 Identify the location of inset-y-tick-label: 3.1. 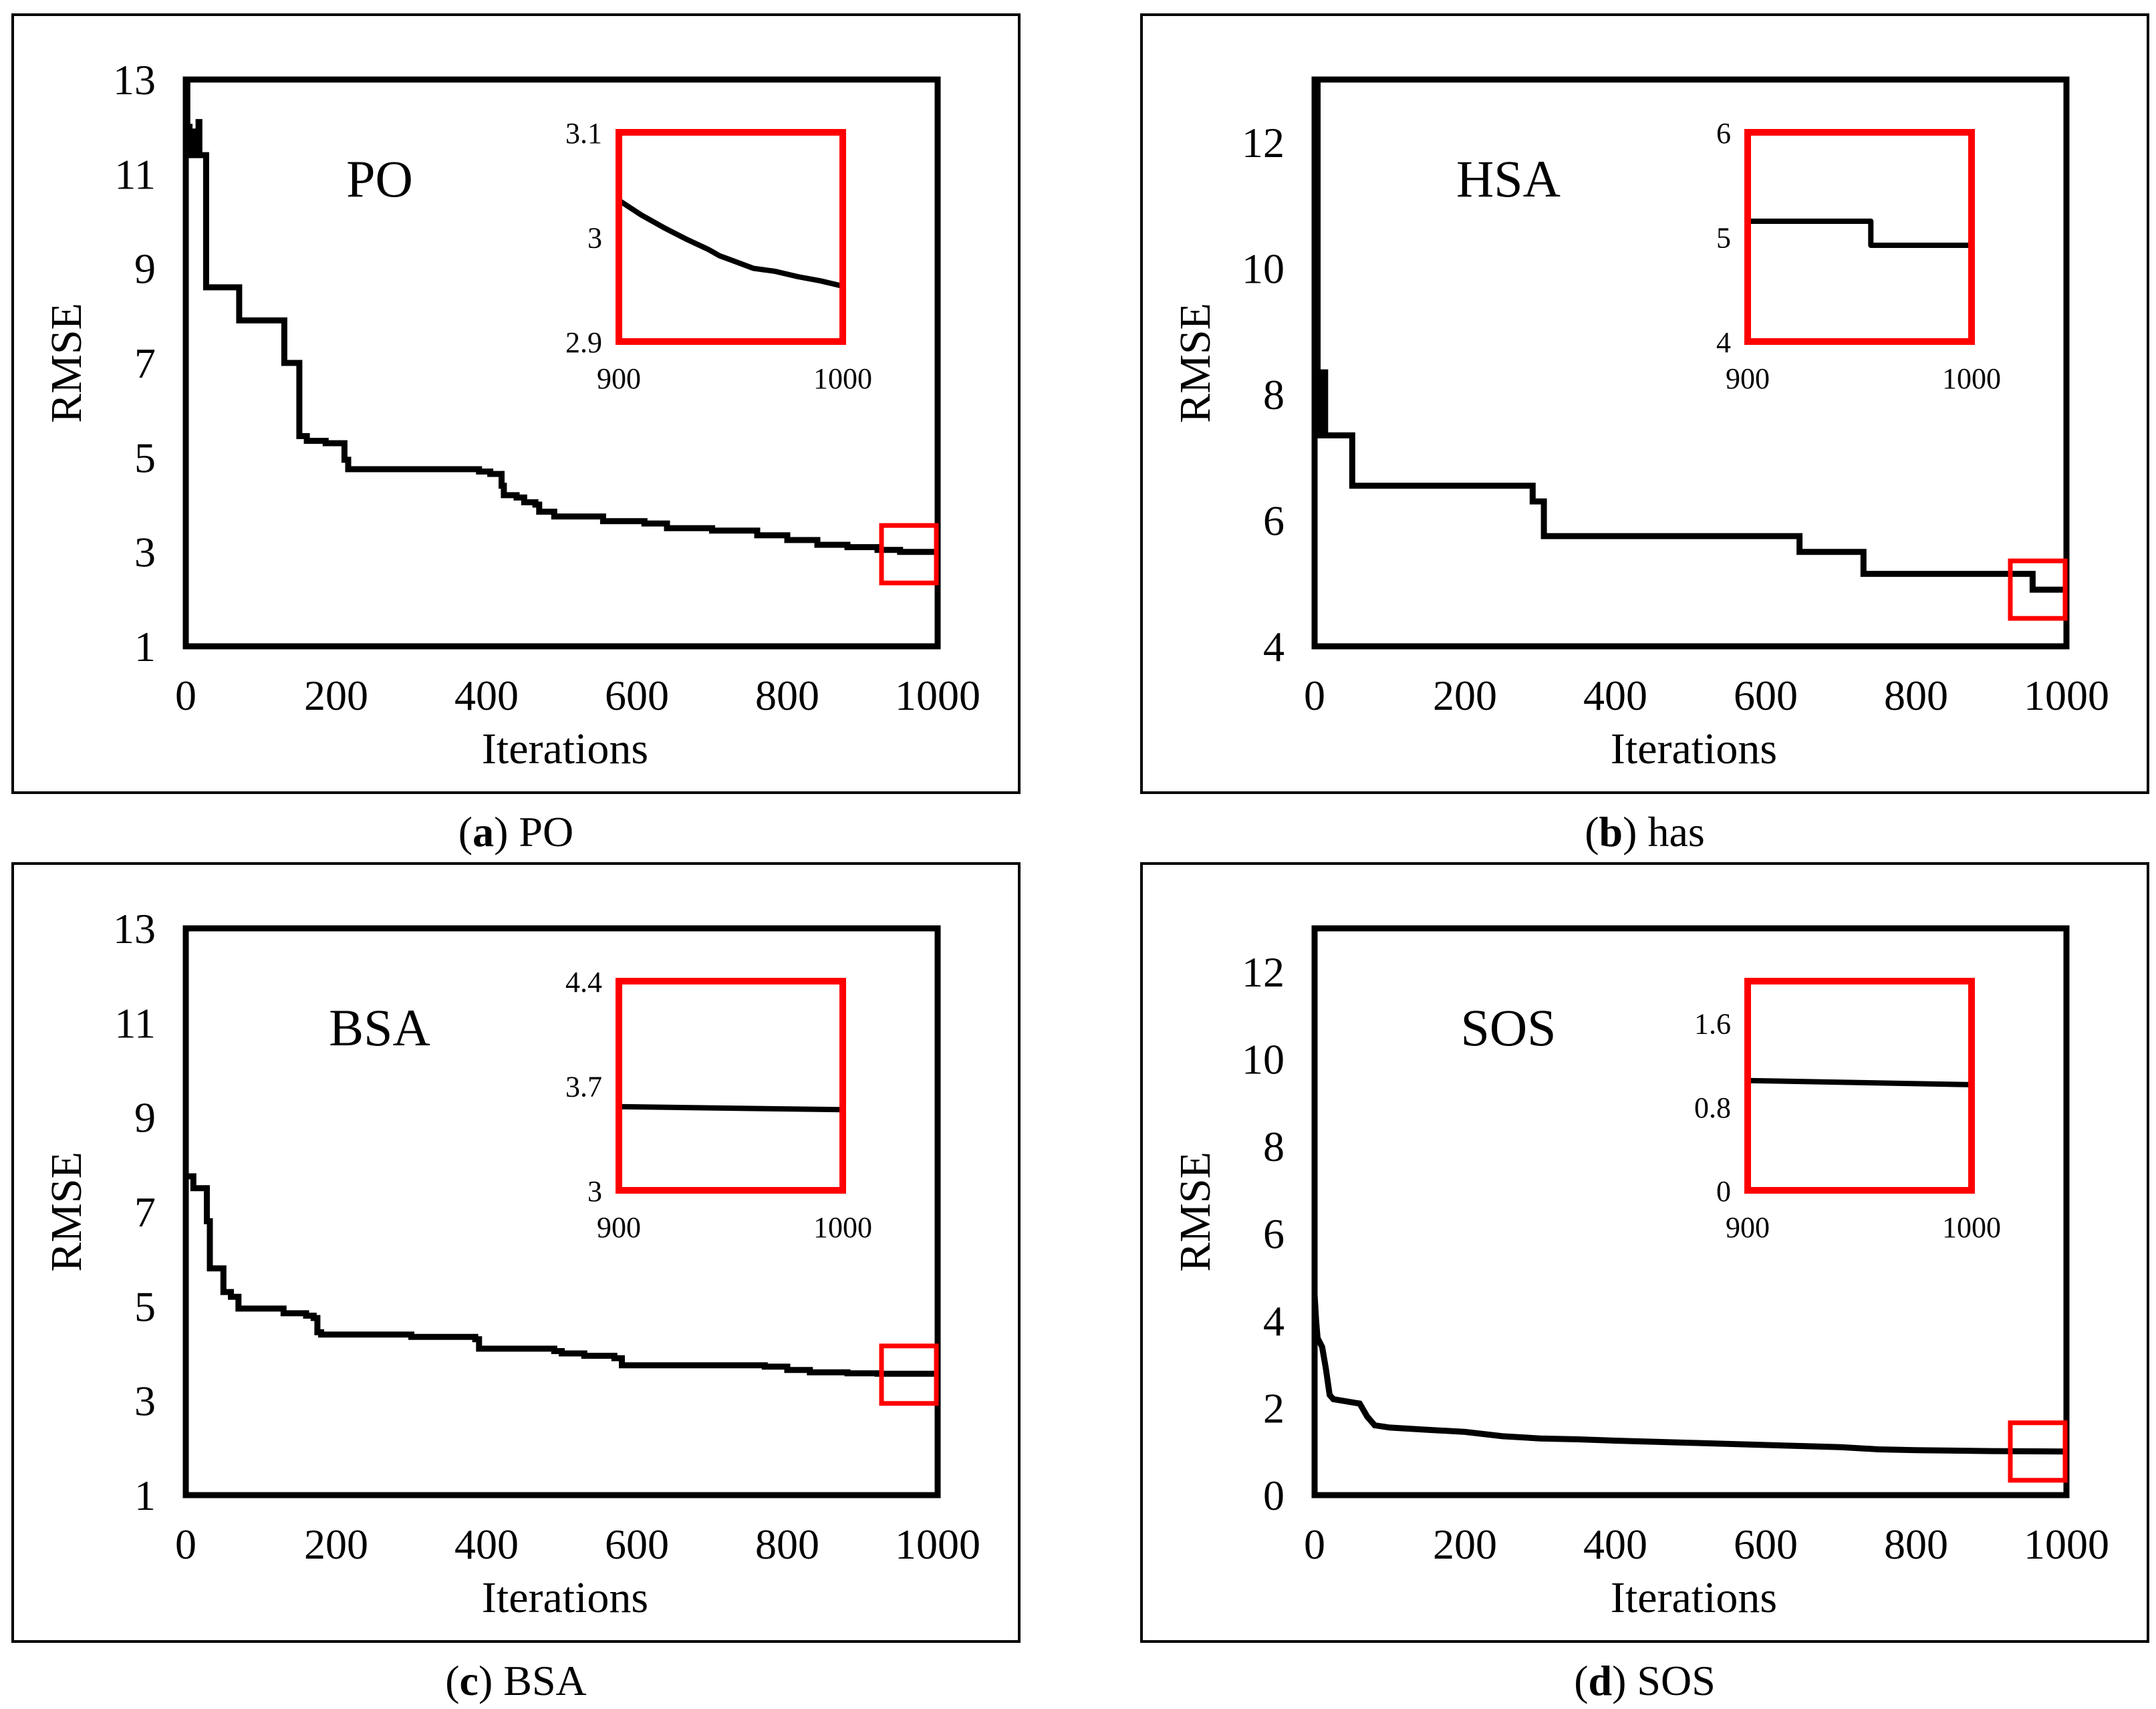
(583, 134).